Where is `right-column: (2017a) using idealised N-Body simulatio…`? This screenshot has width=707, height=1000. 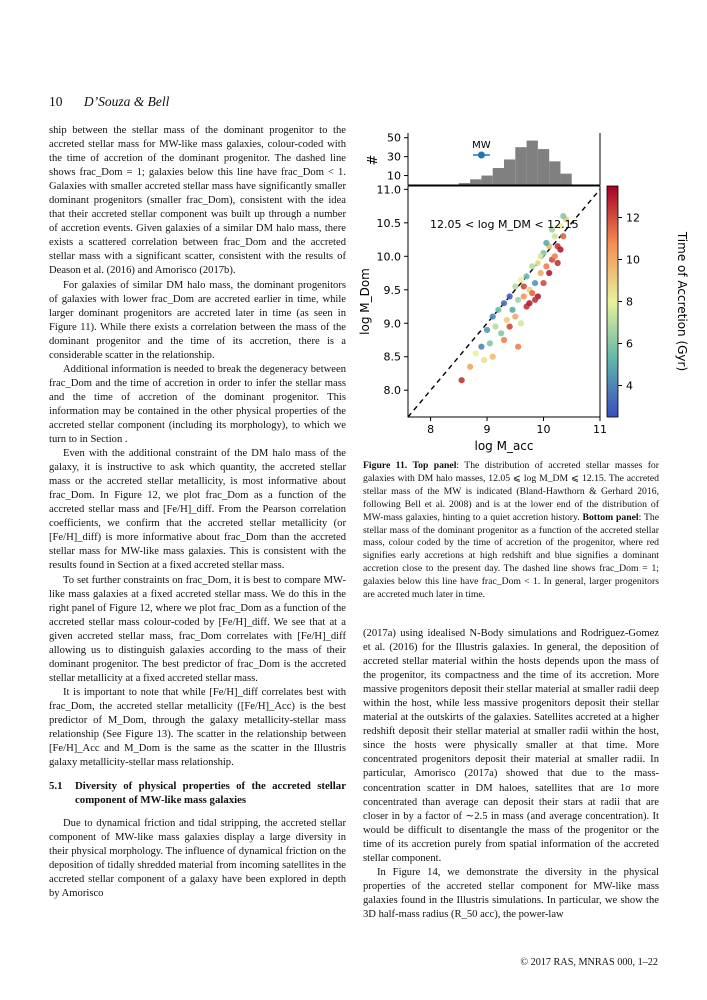 right-column: (2017a) using idealised N-Body simulatio… is located at coordinates (511, 774).